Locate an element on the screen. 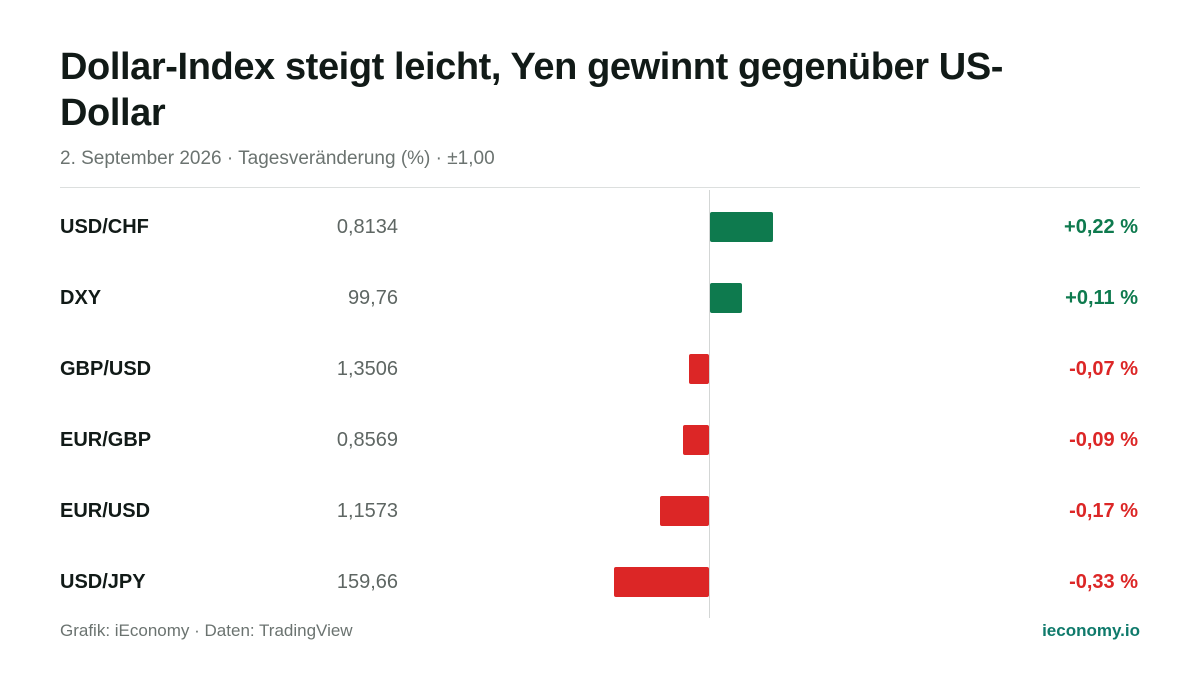  change-label: +0,11 % is located at coordinates (1101, 298).